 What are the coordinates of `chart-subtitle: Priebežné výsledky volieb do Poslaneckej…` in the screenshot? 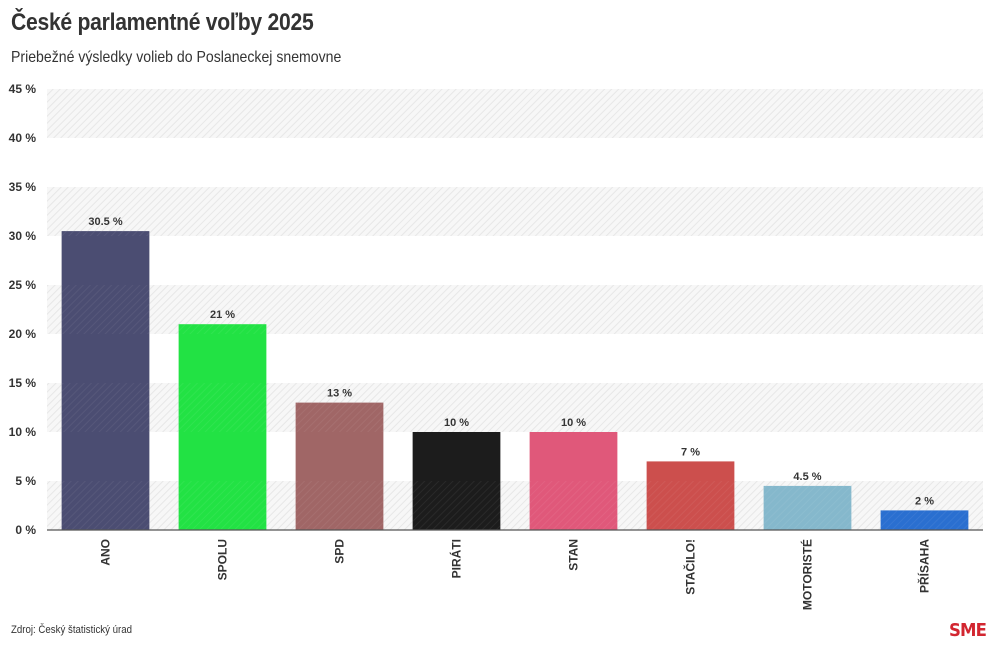 It's located at (176, 57).